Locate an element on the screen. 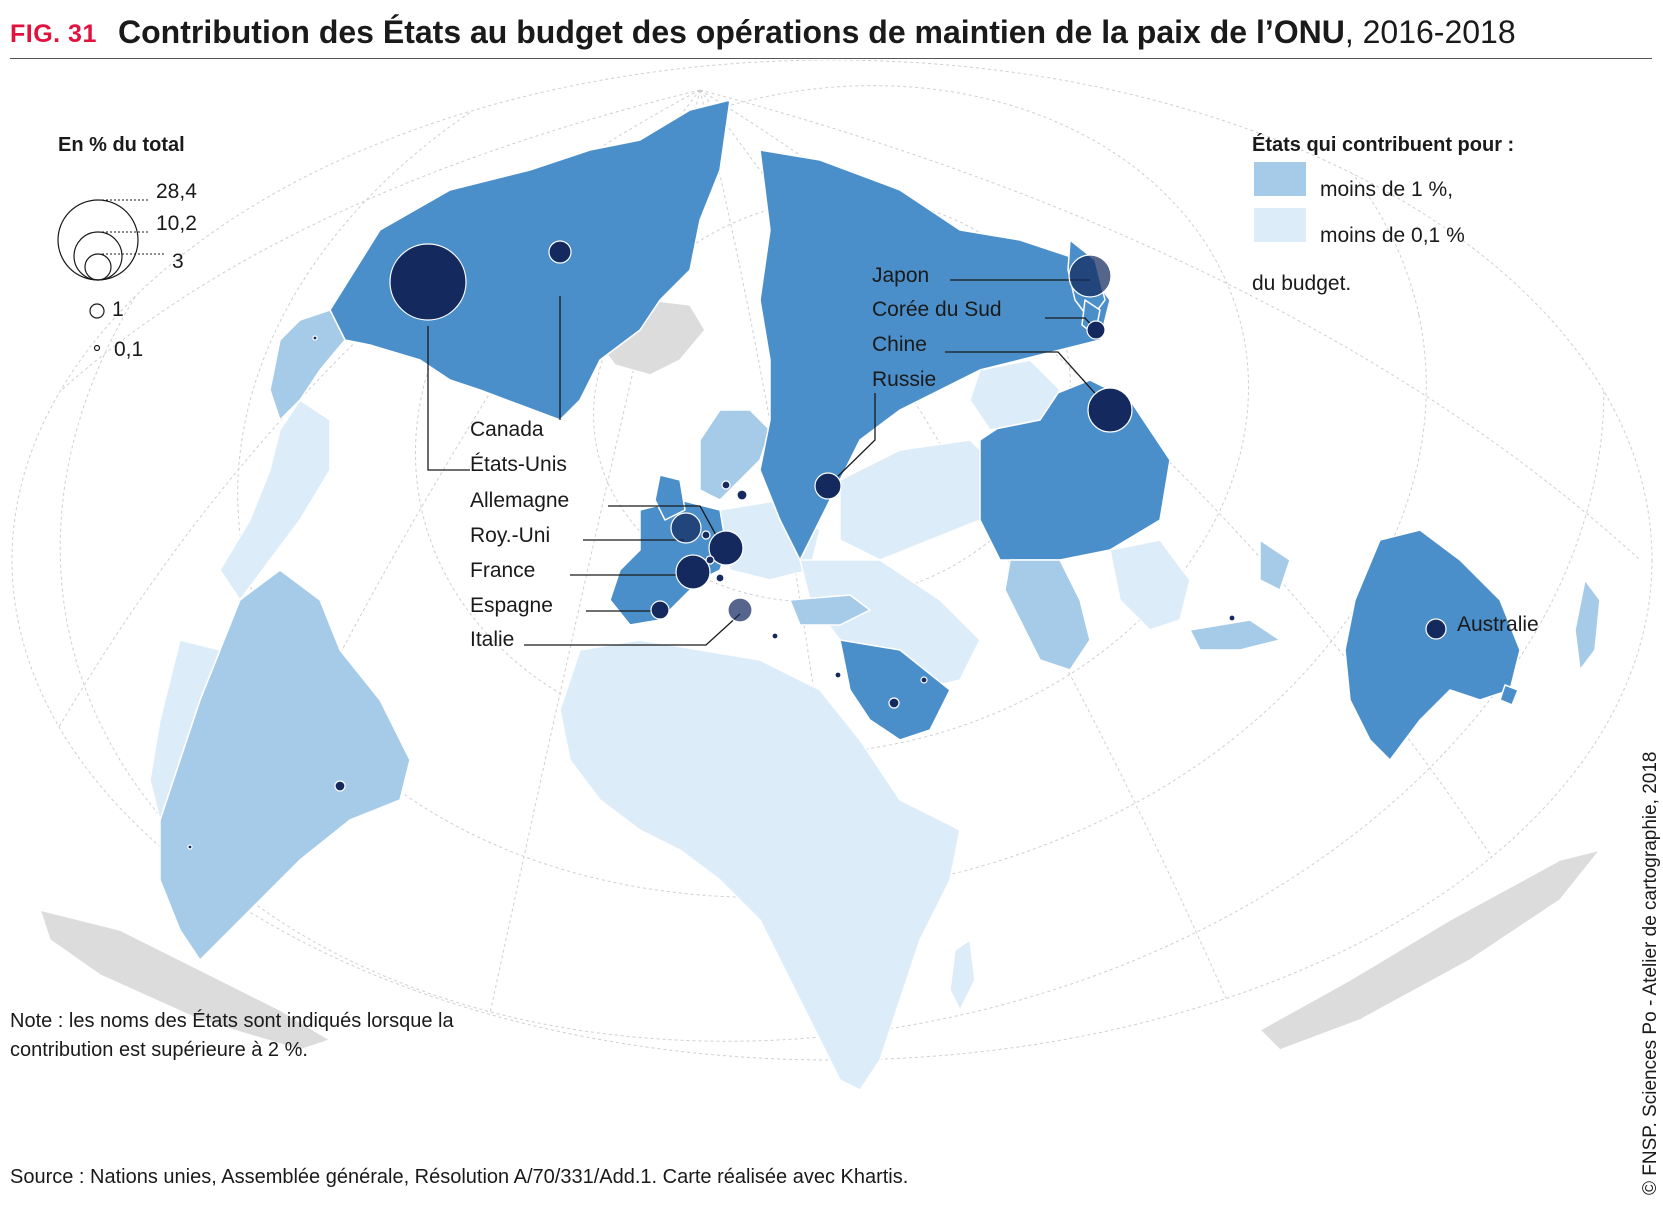 The image size is (1663, 1221). title-years: , 2016-2018 is located at coordinates (1430, 32).